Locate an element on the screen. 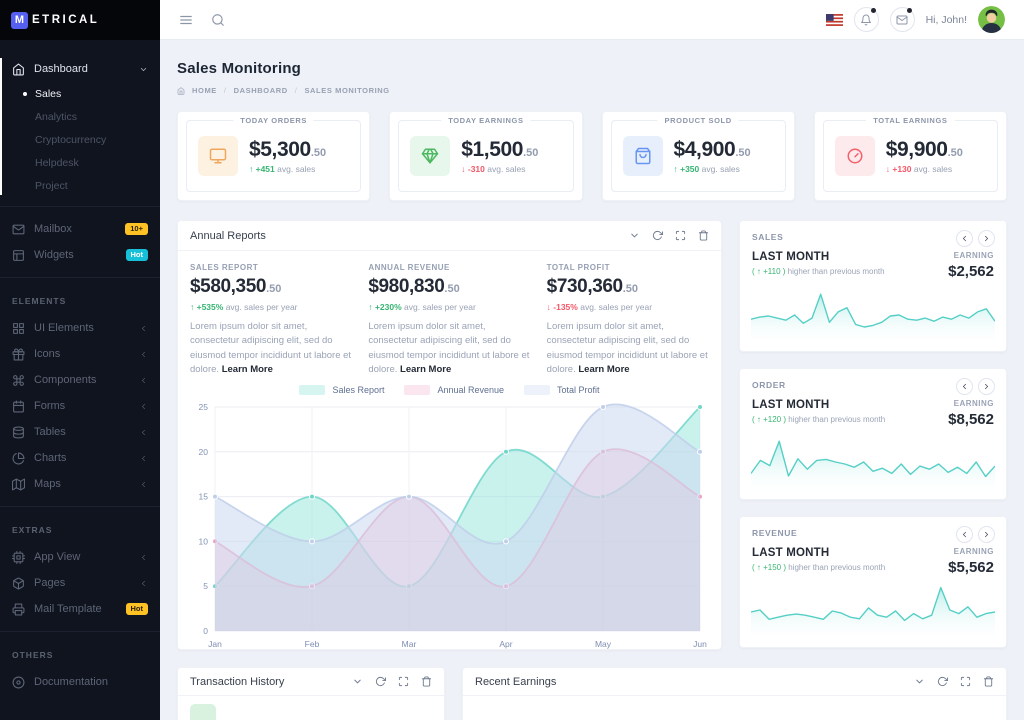  sidebar-item-mailbox: Mailbox 10+ is located at coordinates (80, 229).